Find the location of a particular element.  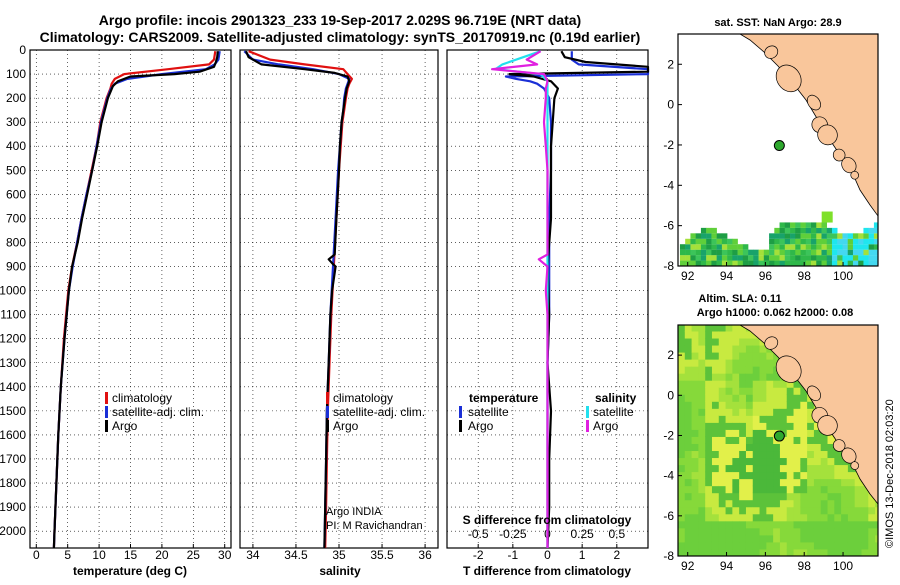

lon-tick-label: 98 is located at coordinates (805, 566).